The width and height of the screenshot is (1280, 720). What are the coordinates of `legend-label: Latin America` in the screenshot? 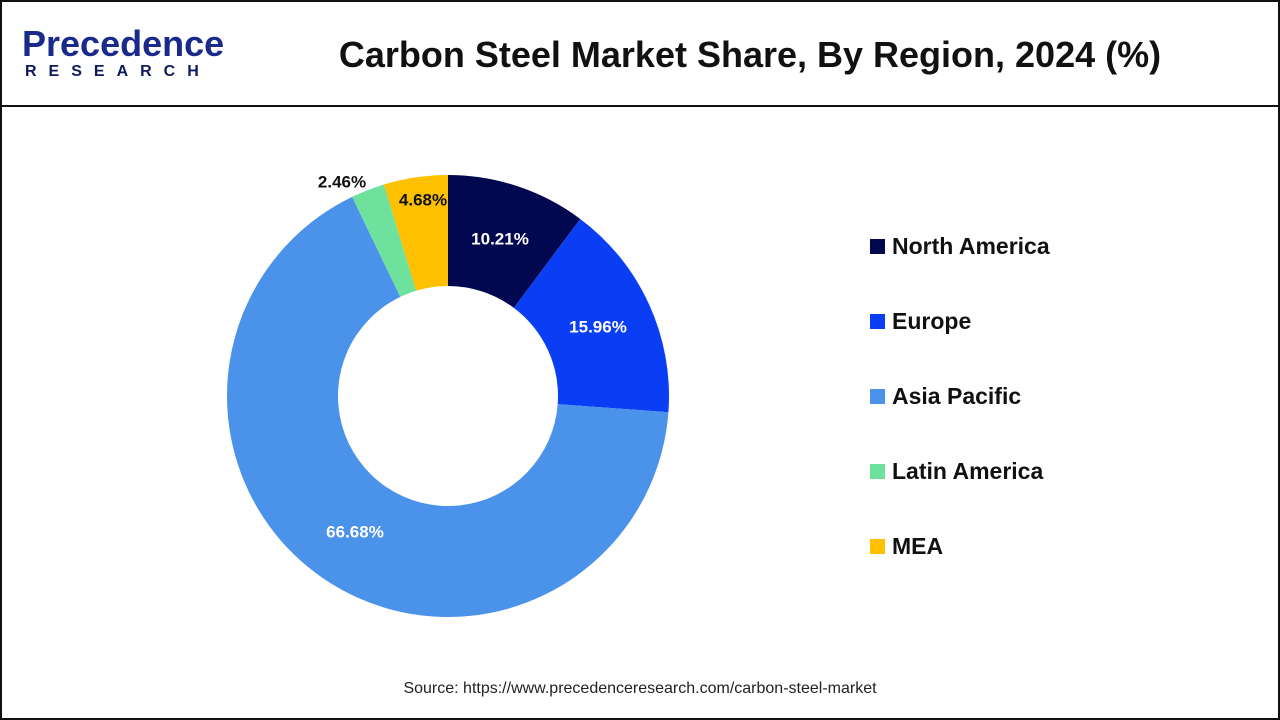 It's located at (968, 471).